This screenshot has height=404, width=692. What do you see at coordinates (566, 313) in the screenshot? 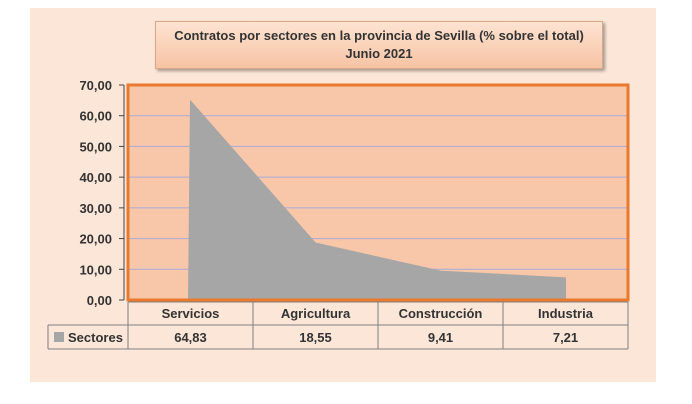
I see `x-category-label: Industria` at bounding box center [566, 313].